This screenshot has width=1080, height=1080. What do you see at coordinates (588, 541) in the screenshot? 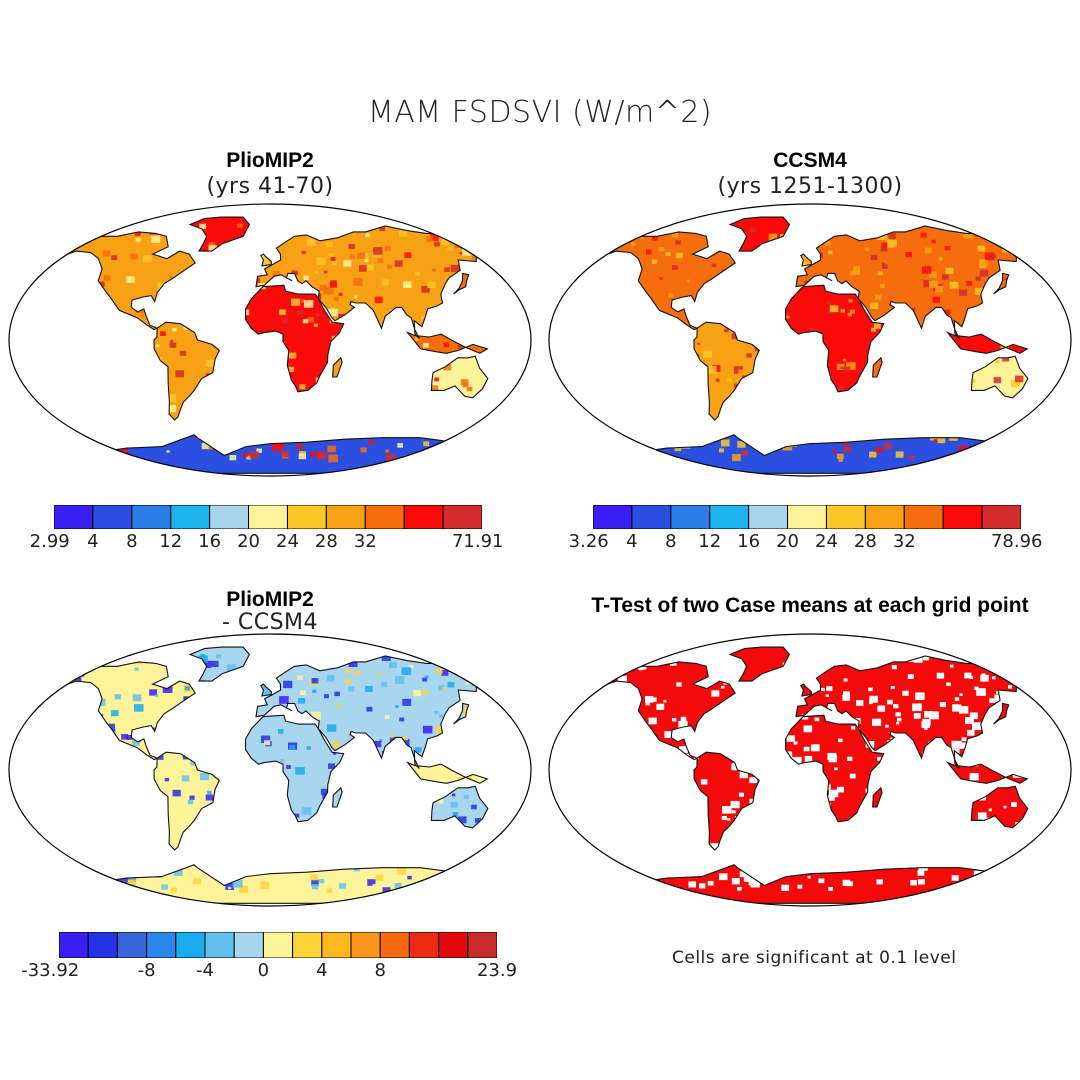
I see `colorbar-label: 3.26` at bounding box center [588, 541].